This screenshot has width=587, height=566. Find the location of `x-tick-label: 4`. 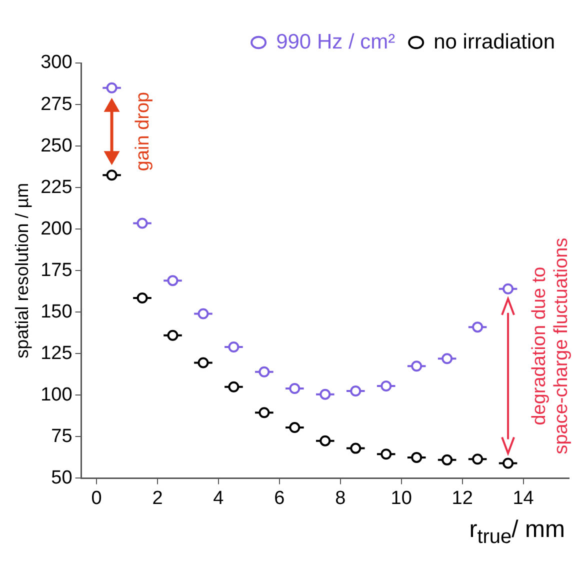

x-tick-label: 4 is located at coordinates (218, 498).